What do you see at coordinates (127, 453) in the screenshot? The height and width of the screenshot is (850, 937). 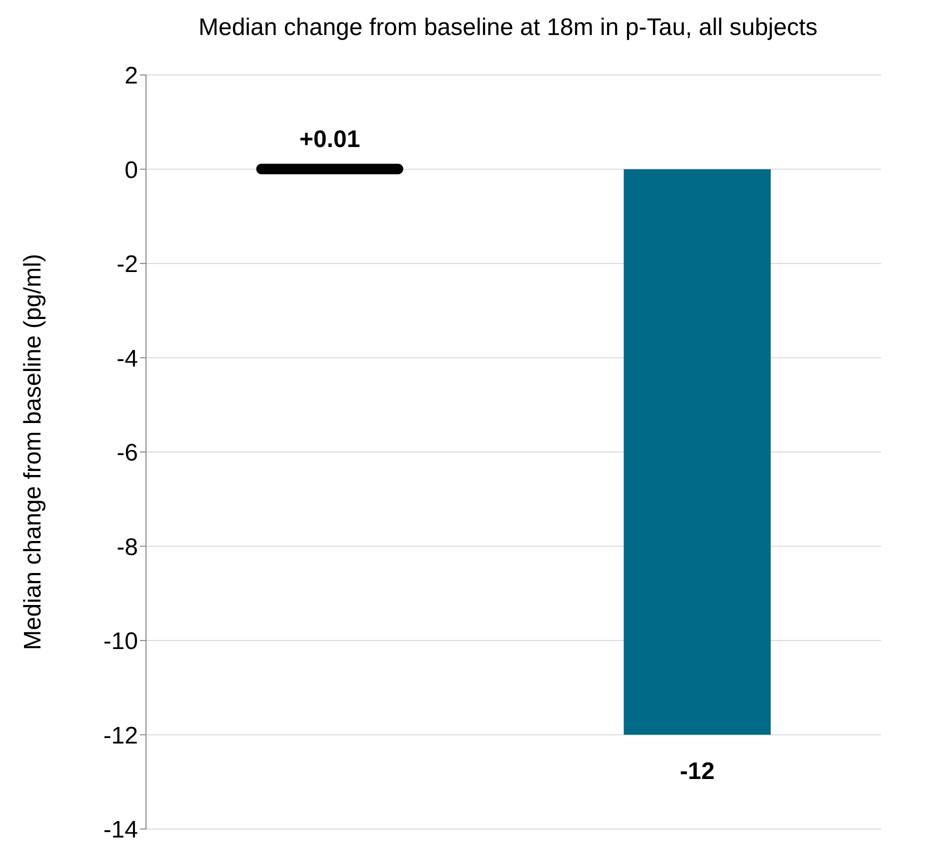 I see `y-tick-label: -6` at bounding box center [127, 453].